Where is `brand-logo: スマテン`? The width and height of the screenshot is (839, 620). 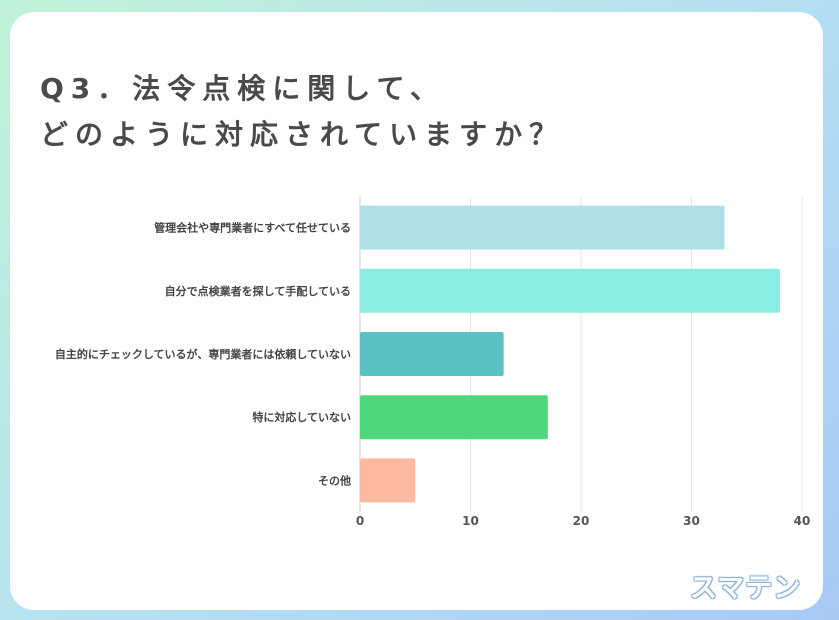
brand-logo: スマテン is located at coordinates (746, 588).